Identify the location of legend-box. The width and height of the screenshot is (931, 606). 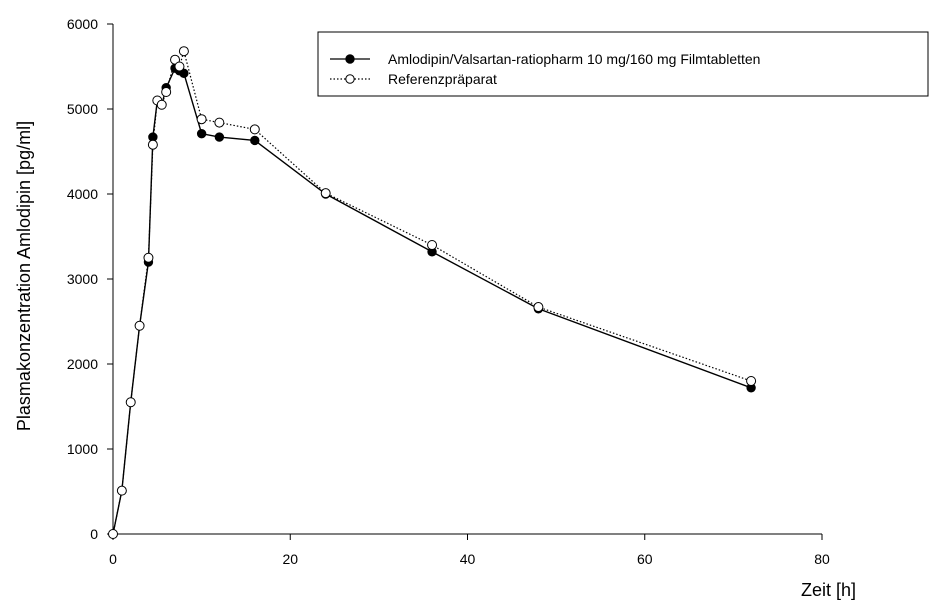
(623, 64).